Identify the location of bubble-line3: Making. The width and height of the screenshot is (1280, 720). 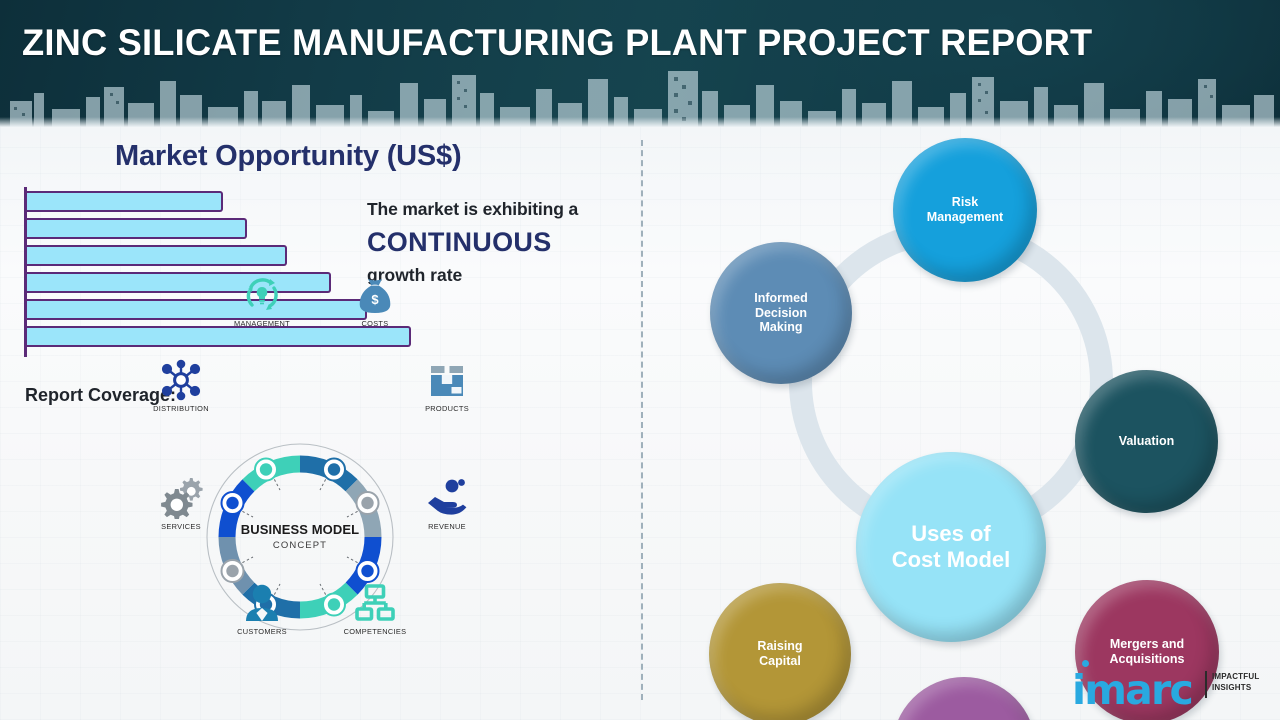
(781, 327).